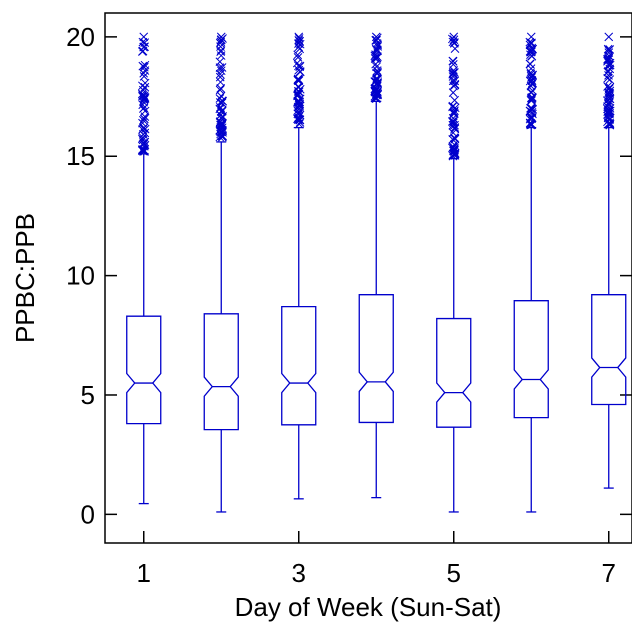 This screenshot has height=628, width=632. Describe the element at coordinates (80, 276) in the screenshot. I see `y-tick-label: 10` at that location.